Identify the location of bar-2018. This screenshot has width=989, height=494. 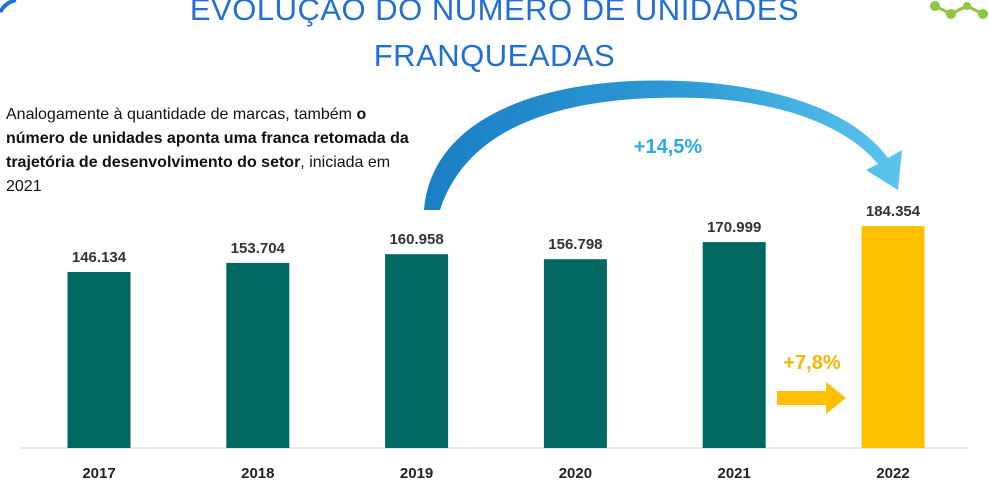
(258, 355).